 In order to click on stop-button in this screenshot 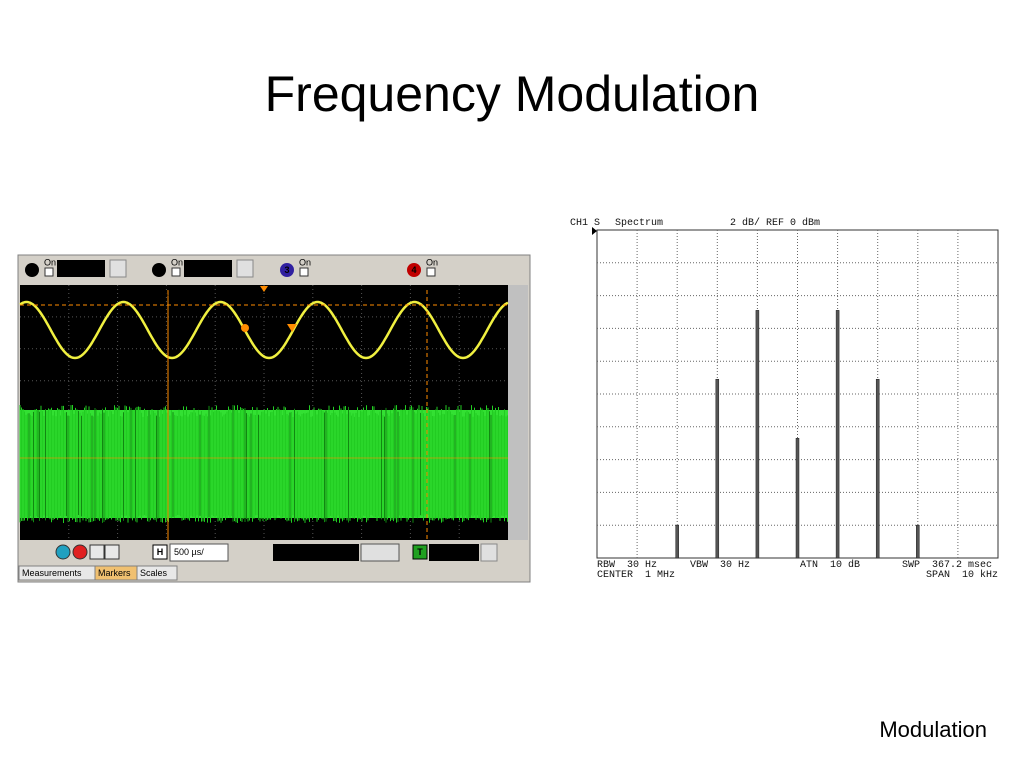, I will do `click(80, 552)`.